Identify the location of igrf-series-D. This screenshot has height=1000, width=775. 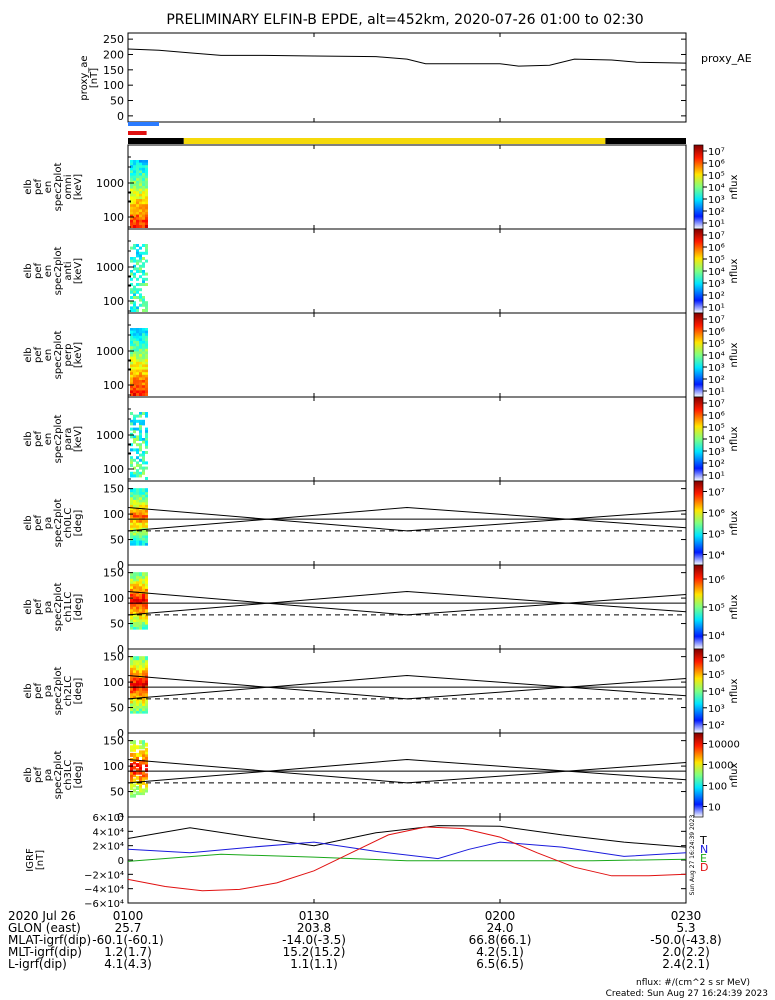
(407, 859).